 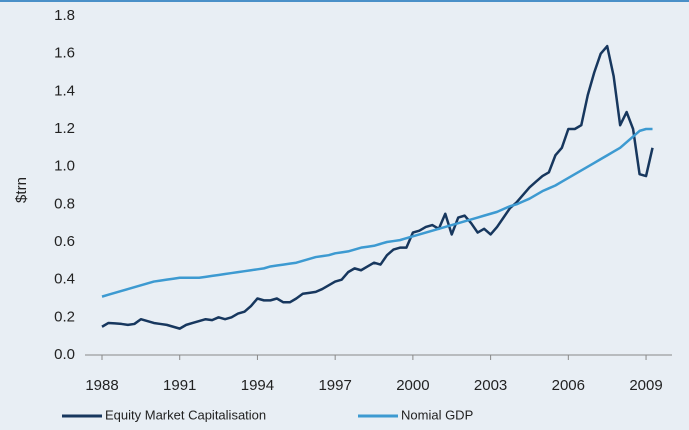 I want to click on y-tick-label: 0.0, so click(x=64, y=354).